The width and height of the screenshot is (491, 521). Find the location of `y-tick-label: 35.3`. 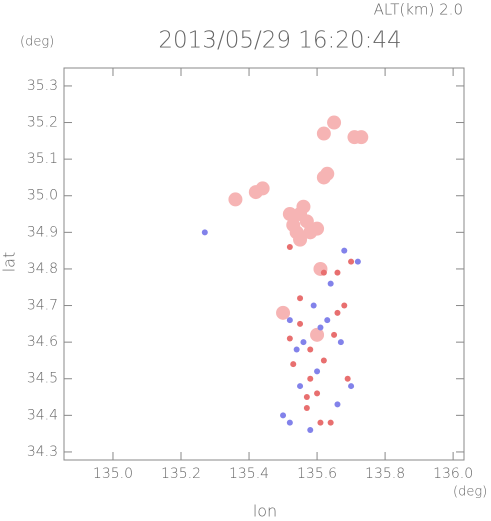

y-tick-label: 35.3 is located at coordinates (42, 86).